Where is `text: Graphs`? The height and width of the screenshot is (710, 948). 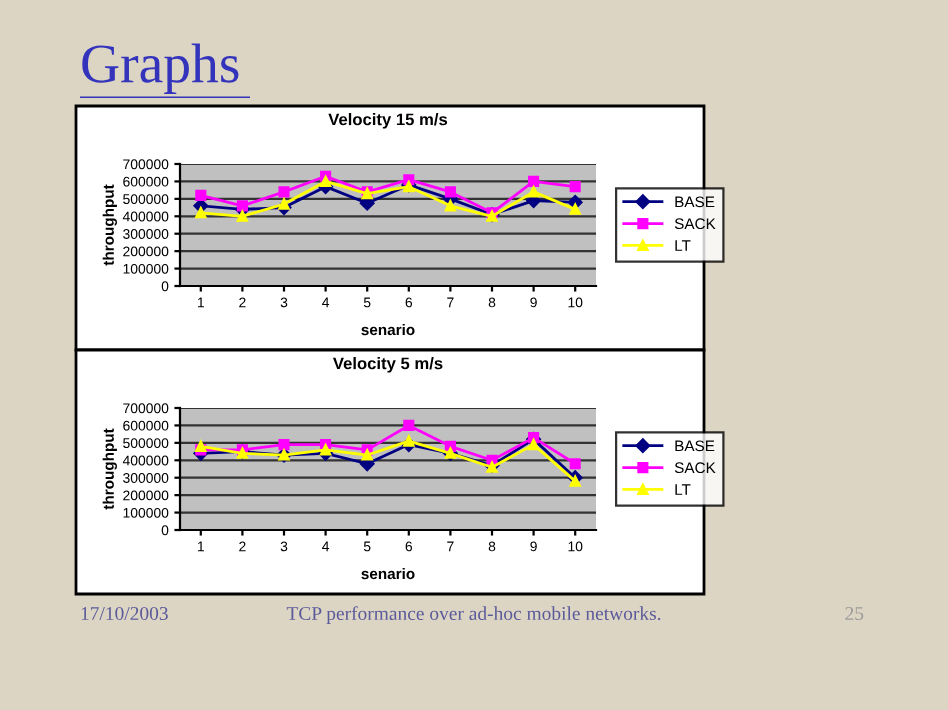 text: Graphs is located at coordinates (160, 68).